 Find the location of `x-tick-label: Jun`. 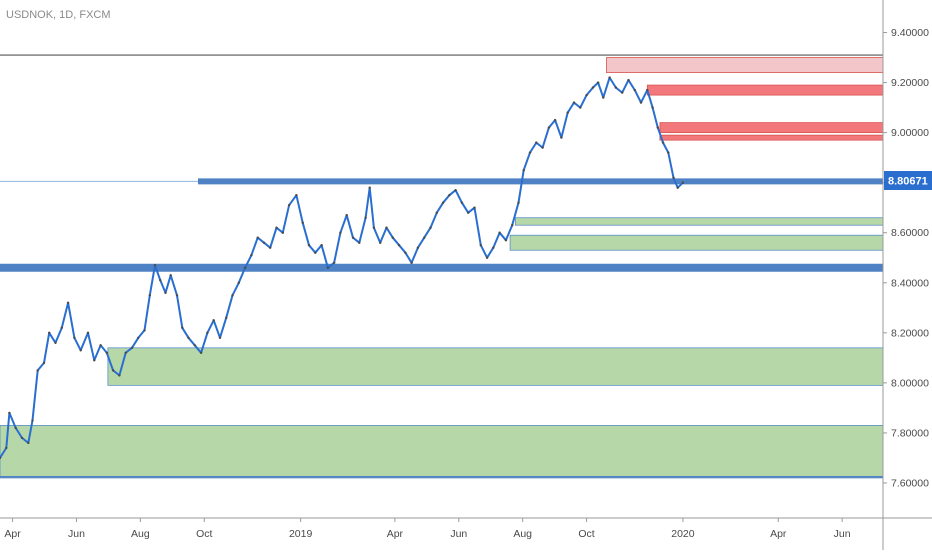

x-tick-label: Jun is located at coordinates (458, 534).